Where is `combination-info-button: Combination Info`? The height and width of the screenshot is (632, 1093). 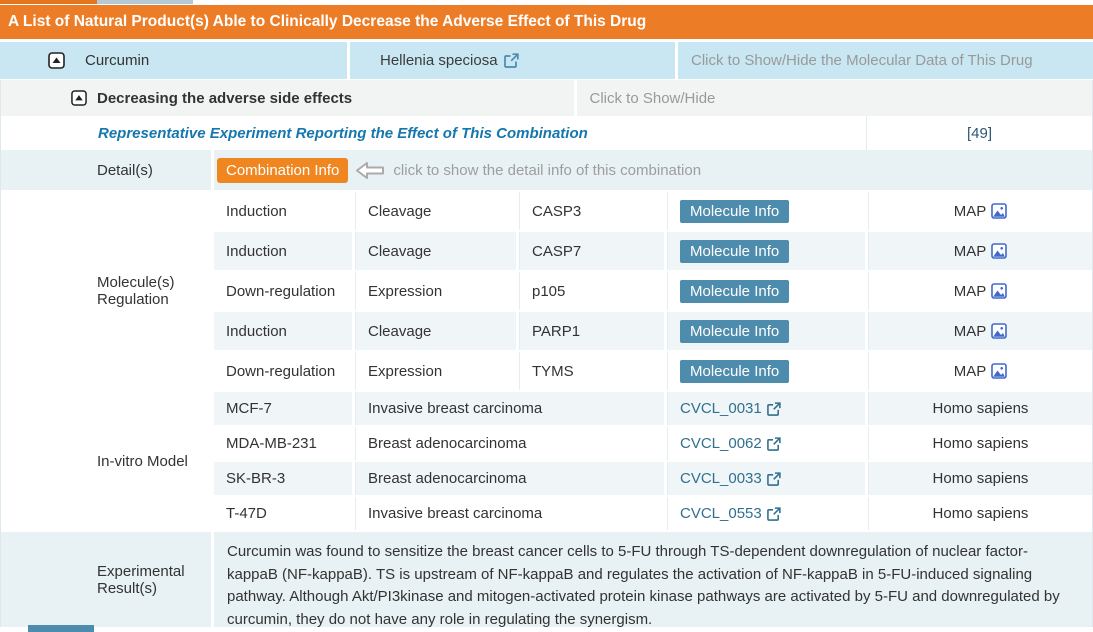
combination-info-button: Combination Info is located at coordinates (283, 170).